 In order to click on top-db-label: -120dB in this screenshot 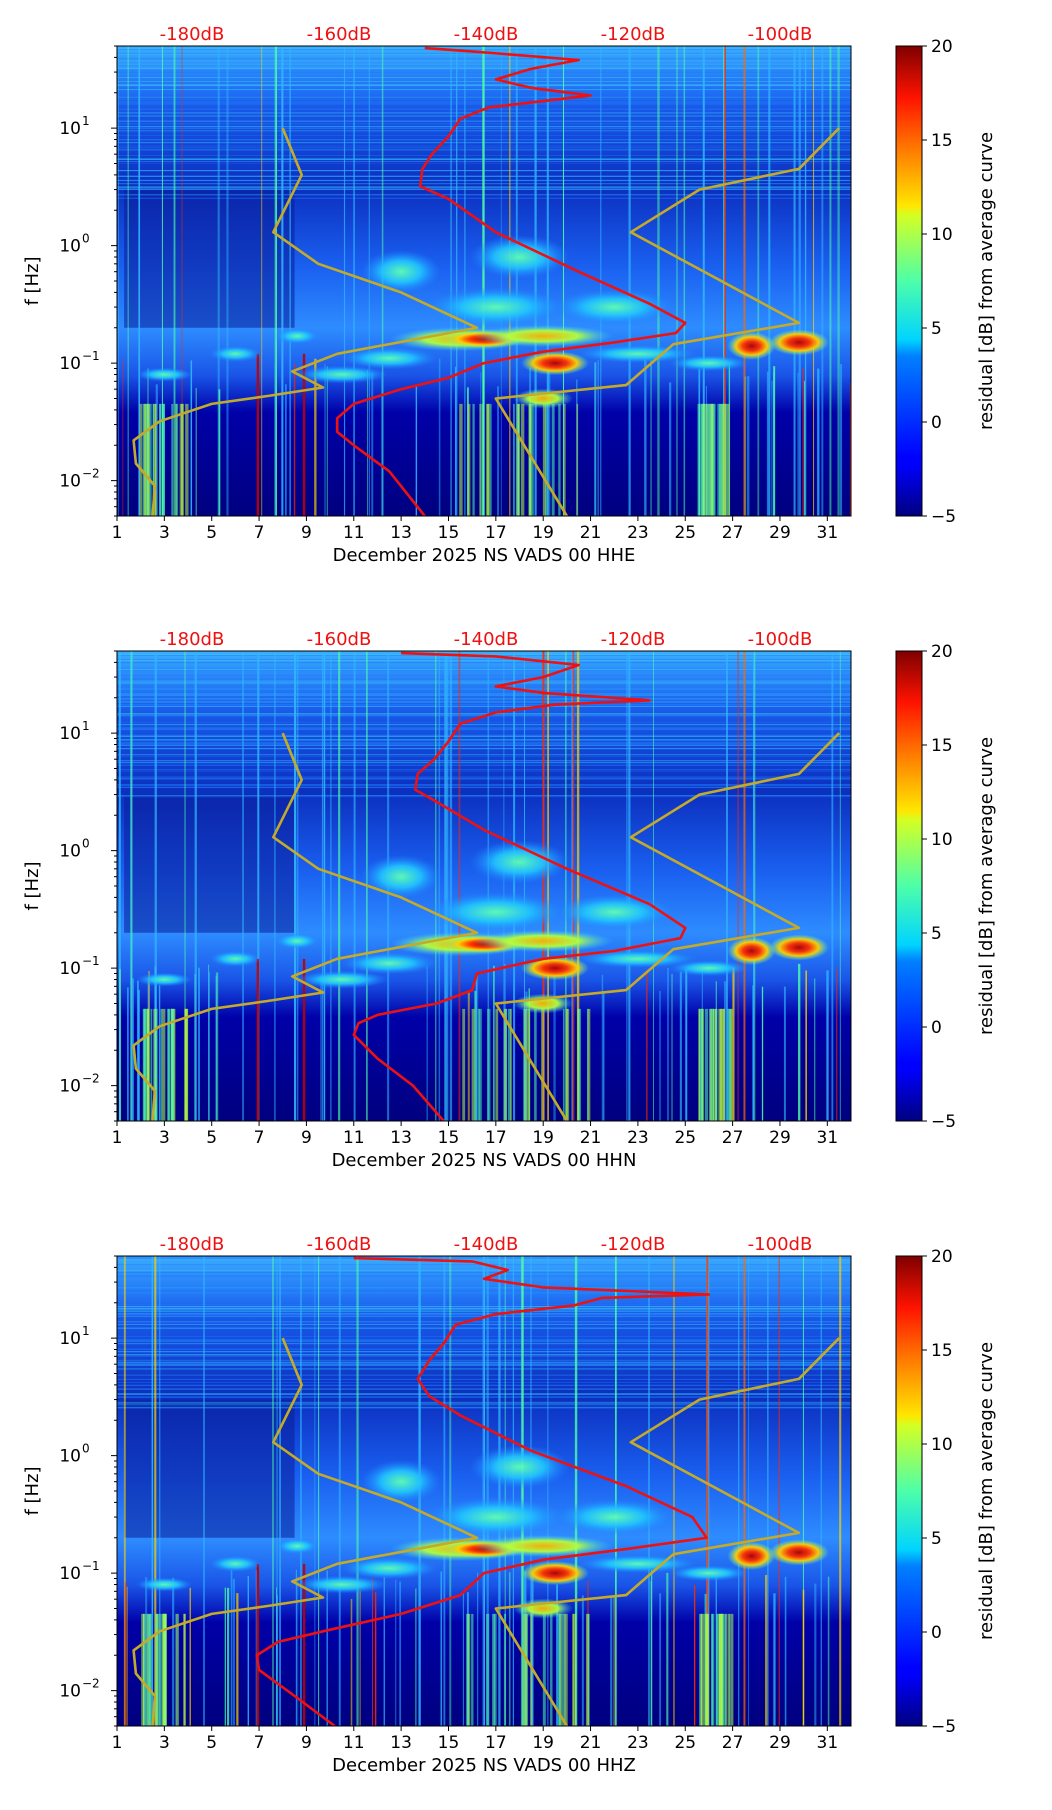, I will do `click(633, 1244)`.